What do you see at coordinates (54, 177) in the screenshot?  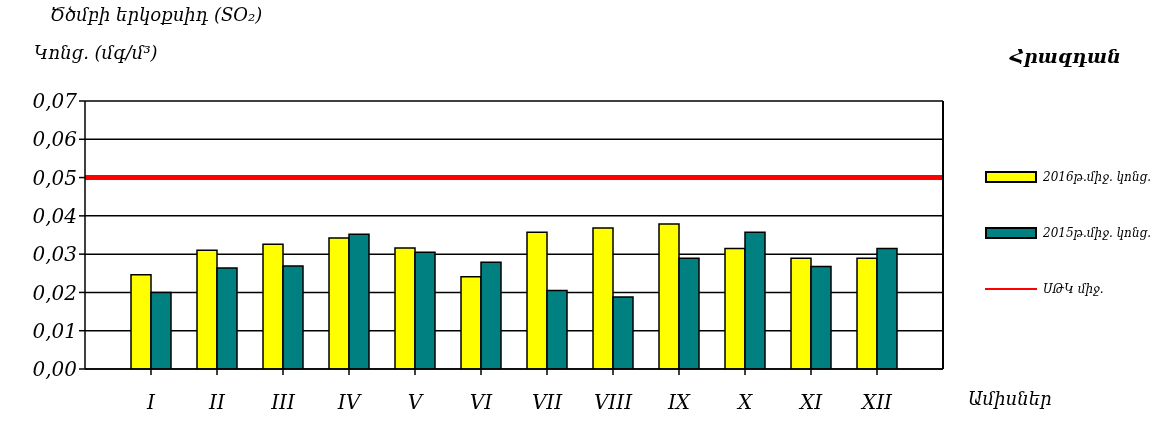 I see `y-tick-label: 0,05` at bounding box center [54, 177].